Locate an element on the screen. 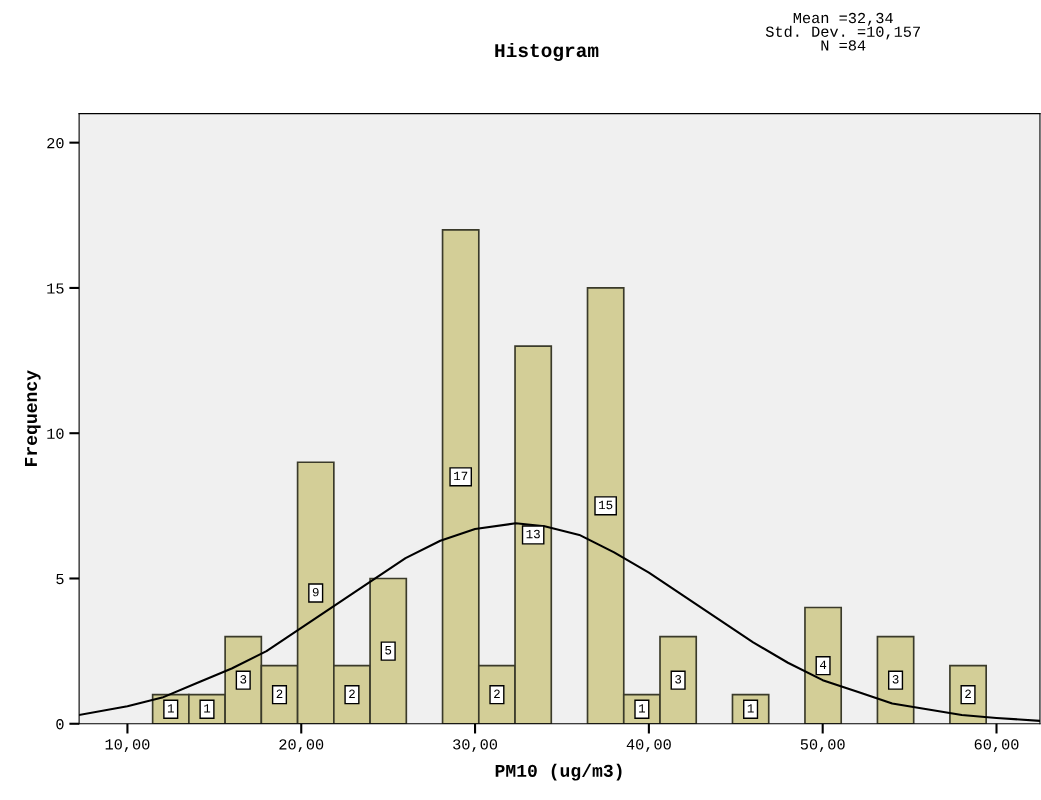 Image resolution: width=1041 pixels, height=800 pixels. x-tick-label: 30,00 is located at coordinates (475, 746).